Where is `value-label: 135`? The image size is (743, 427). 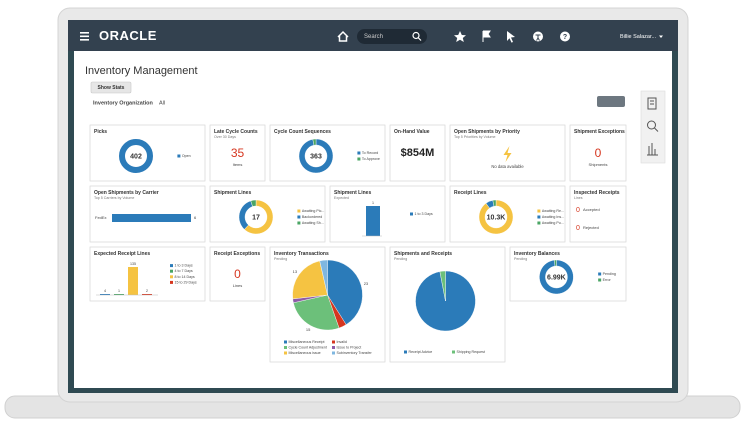
value-label: 135 is located at coordinates (133, 264).